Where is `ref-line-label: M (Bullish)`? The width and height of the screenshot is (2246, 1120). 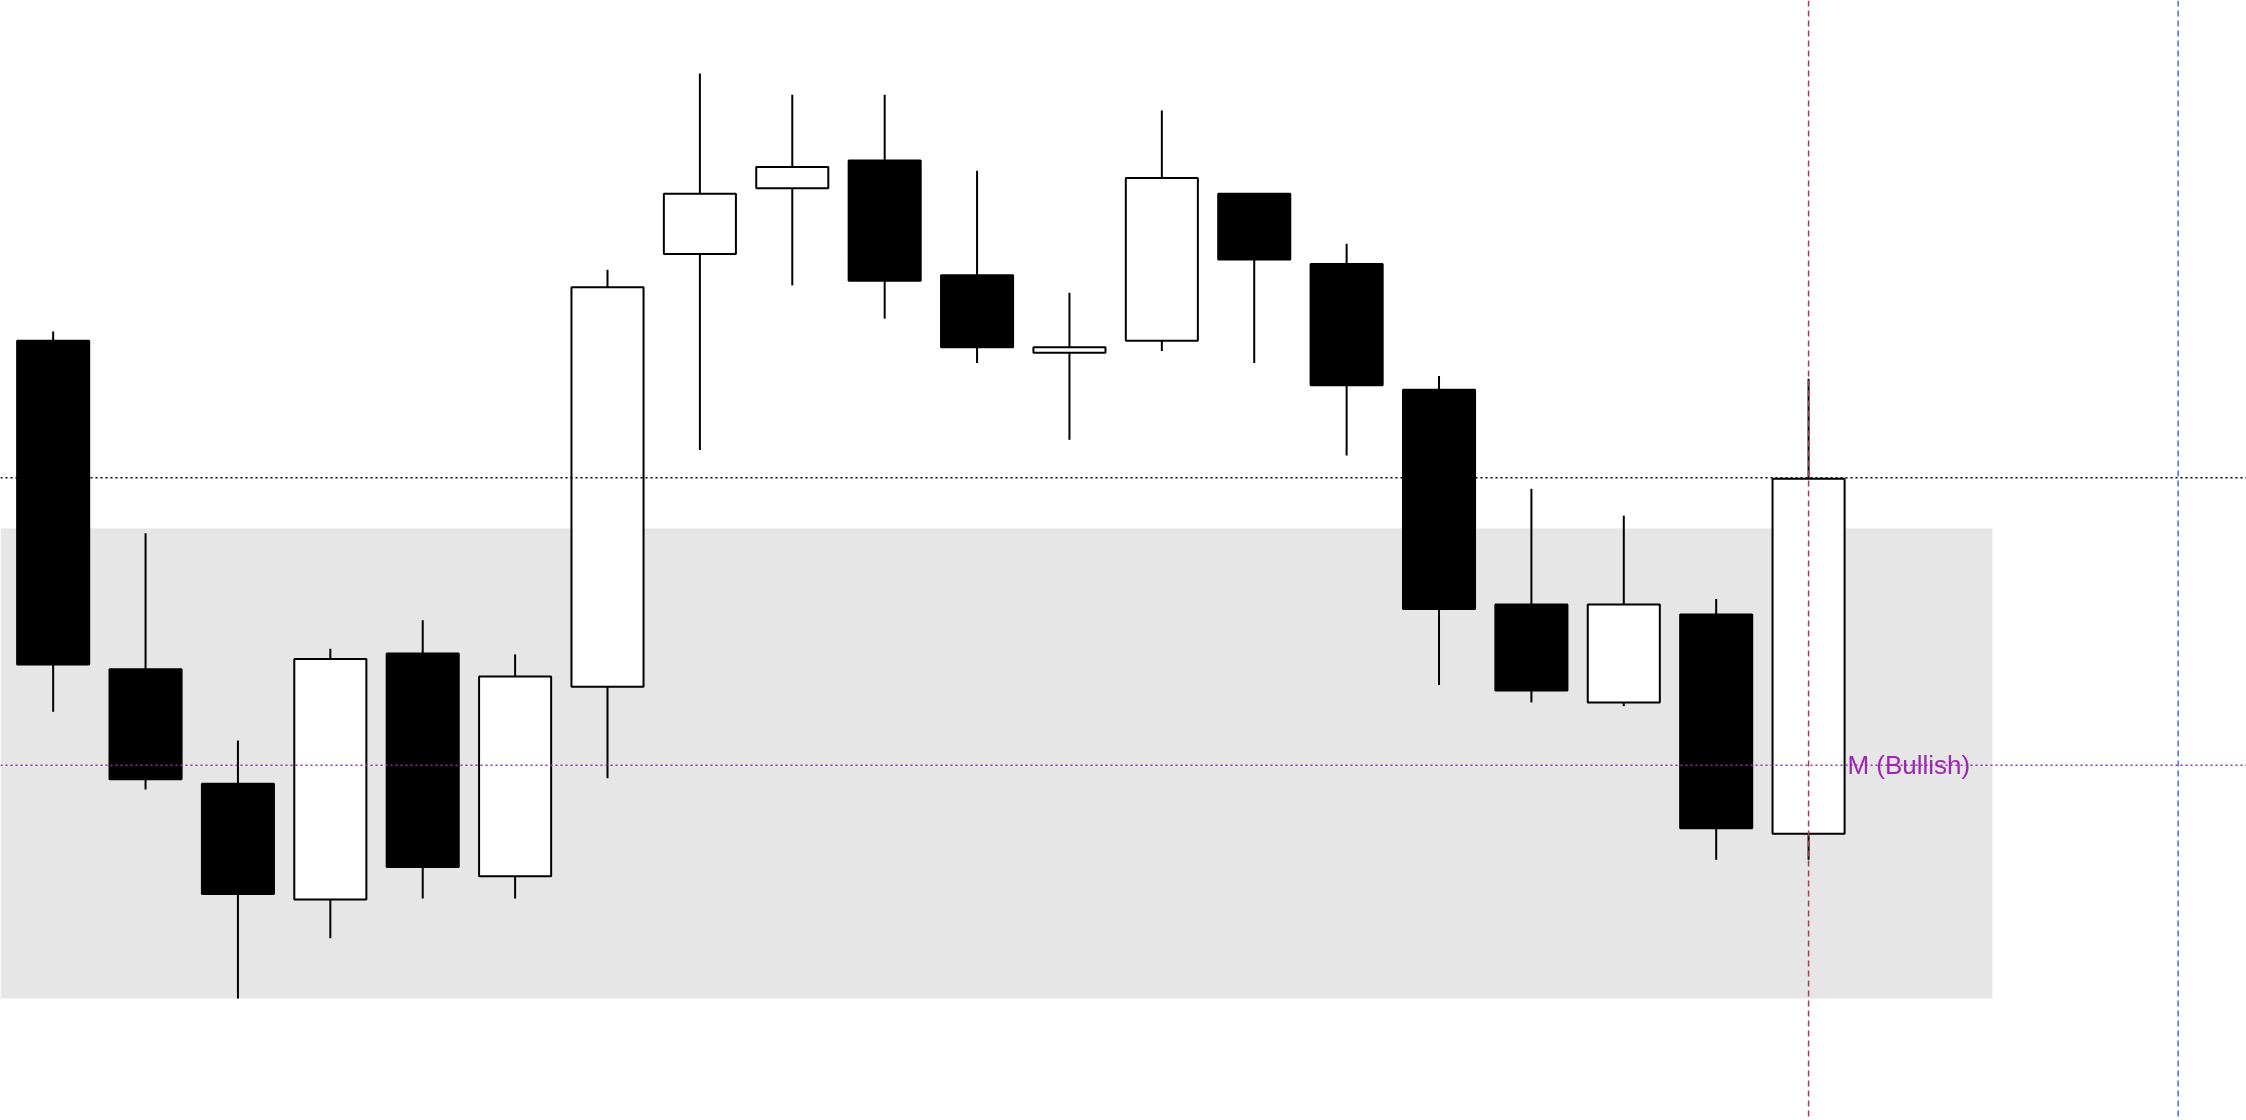 ref-line-label: M (Bullish) is located at coordinates (1909, 765).